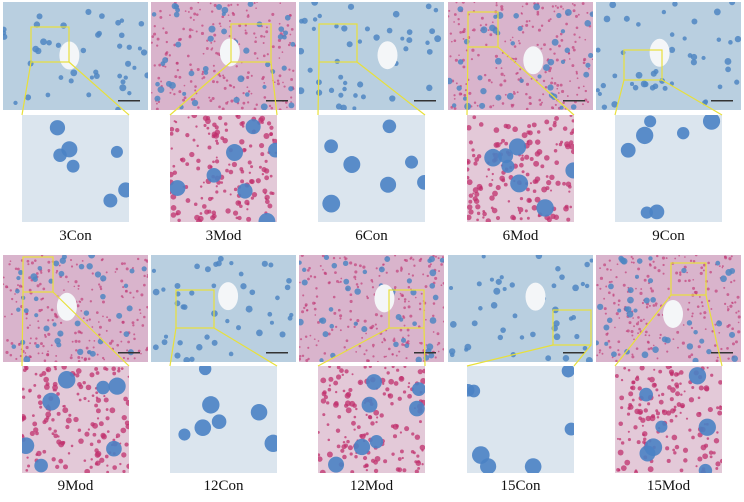 This screenshot has width=744, height=502. I want to click on micrograph, so click(371, 56).